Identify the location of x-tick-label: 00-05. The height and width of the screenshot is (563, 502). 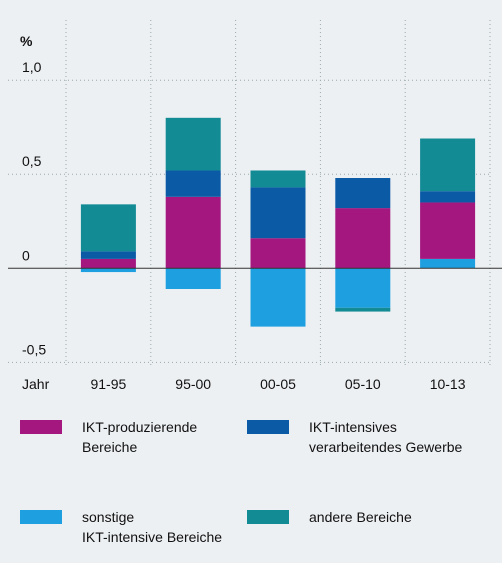
(278, 384).